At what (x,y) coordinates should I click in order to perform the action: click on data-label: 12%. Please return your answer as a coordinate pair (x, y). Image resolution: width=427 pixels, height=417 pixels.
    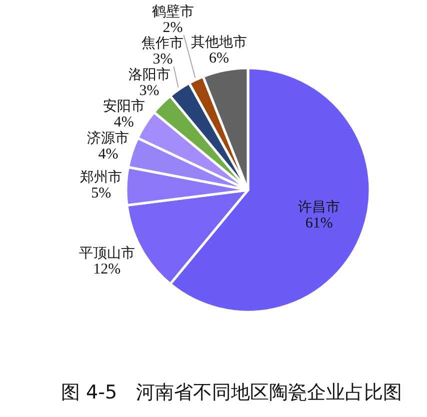
    Looking at the image, I should click on (107, 269).